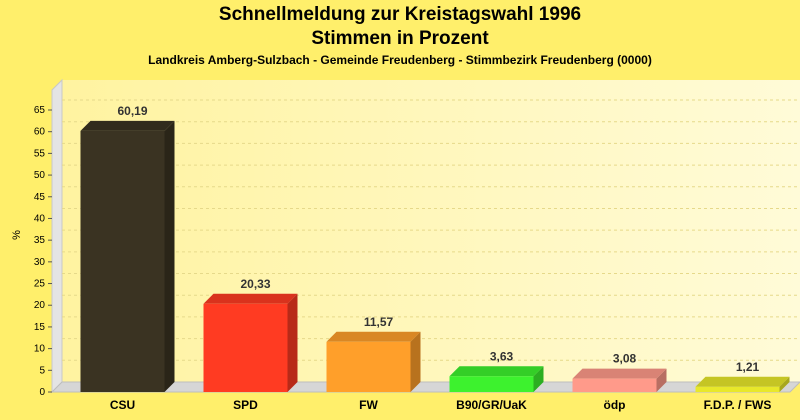 This screenshot has height=420, width=800. What do you see at coordinates (42, 392) in the screenshot?
I see `y-tick-label: 0` at bounding box center [42, 392].